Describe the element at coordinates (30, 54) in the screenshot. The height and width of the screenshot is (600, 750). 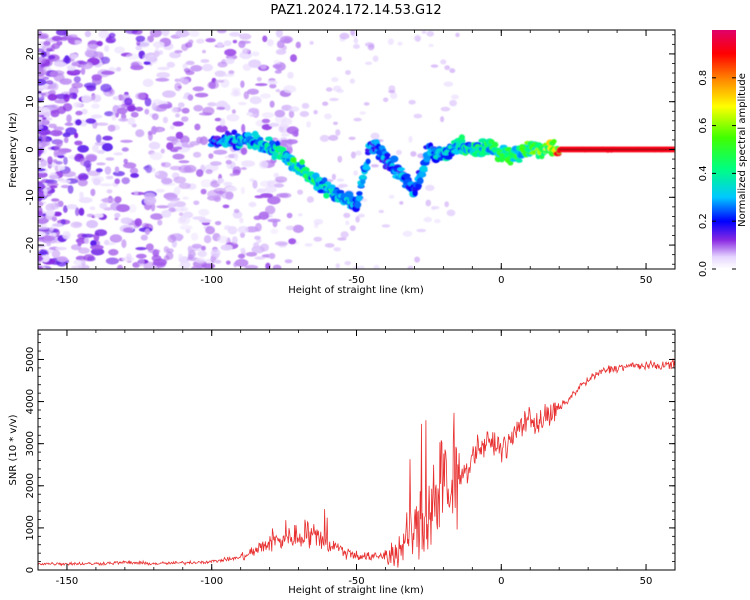
I see `y-tick-label: 20` at that location.